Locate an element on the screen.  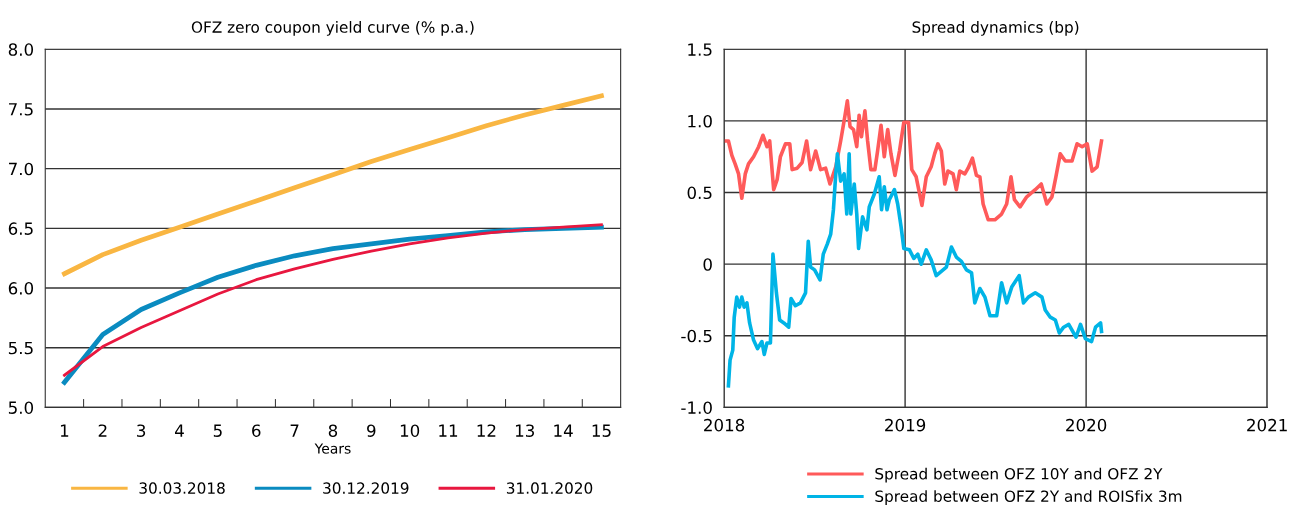
x-tick-label: 8 is located at coordinates (333, 430).